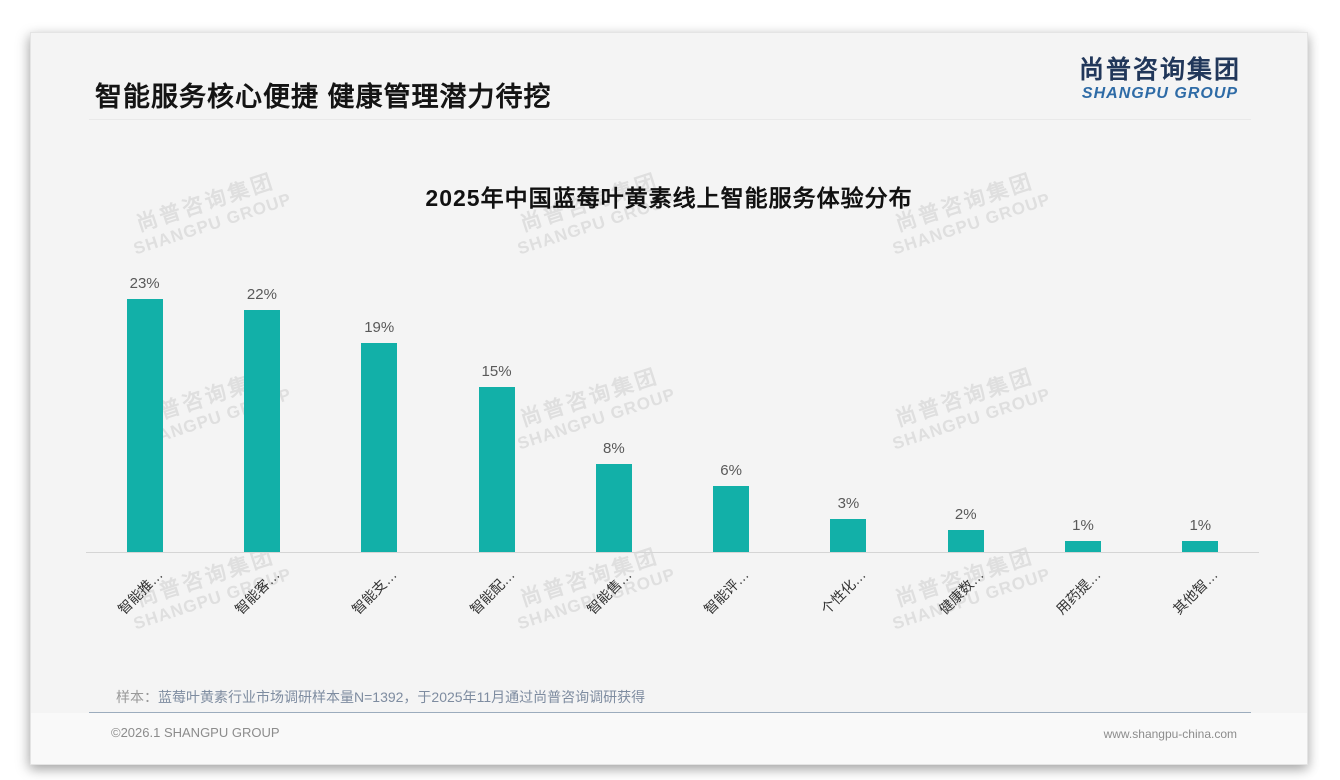 The height and width of the screenshot is (780, 1340). Describe the element at coordinates (1159, 70) in the screenshot. I see `logo-chinese-name: 尚普咨询集团` at that location.